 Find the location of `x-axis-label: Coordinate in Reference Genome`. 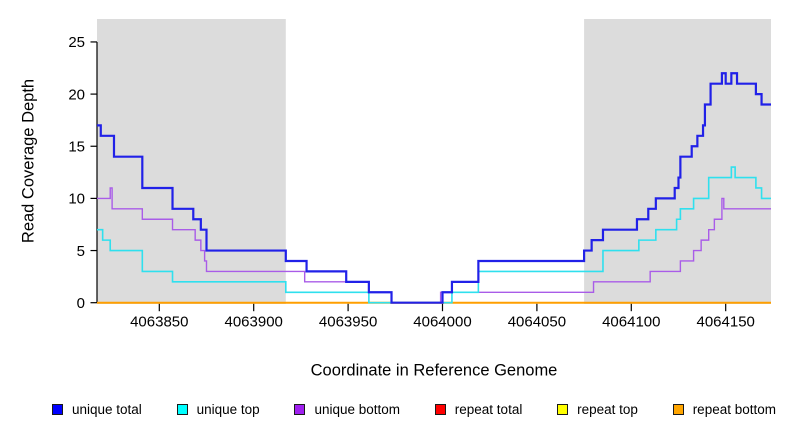

x-axis-label: Coordinate in Reference Genome is located at coordinates (434, 370).